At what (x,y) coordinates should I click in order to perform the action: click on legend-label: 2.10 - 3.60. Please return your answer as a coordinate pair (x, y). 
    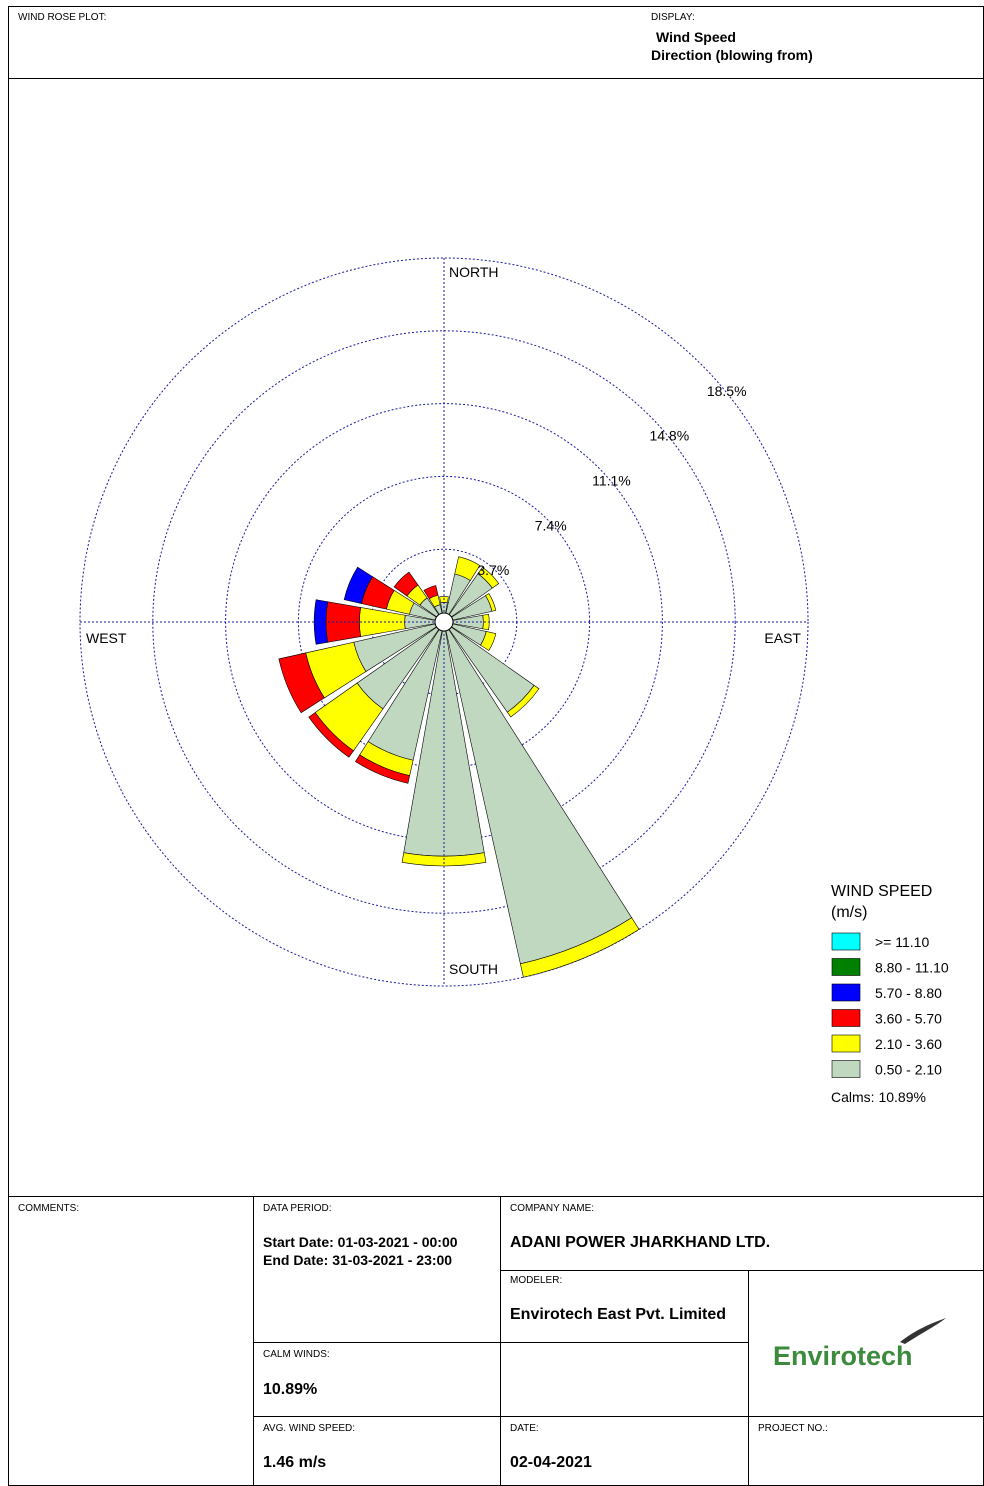
    Looking at the image, I should click on (908, 1044).